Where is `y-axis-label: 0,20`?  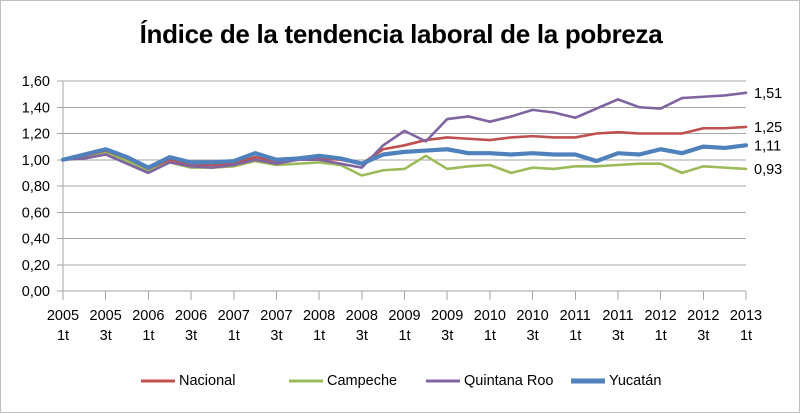
y-axis-label: 0,20 is located at coordinates (36, 266).